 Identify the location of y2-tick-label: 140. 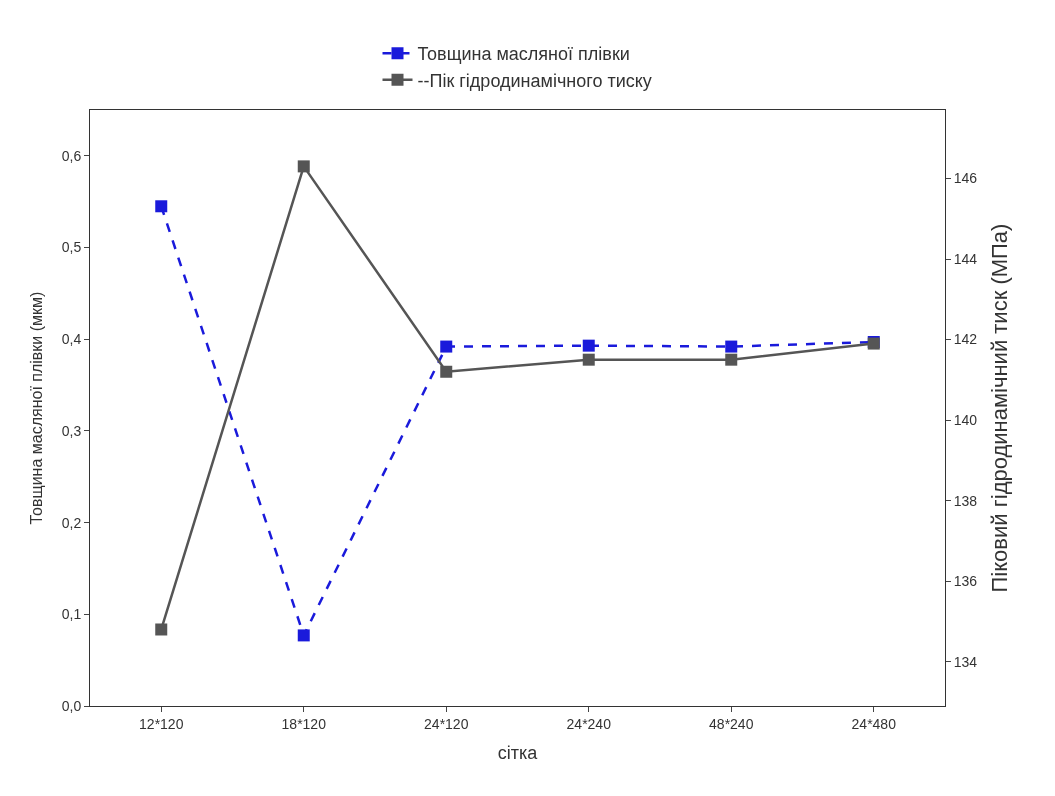
(965, 419).